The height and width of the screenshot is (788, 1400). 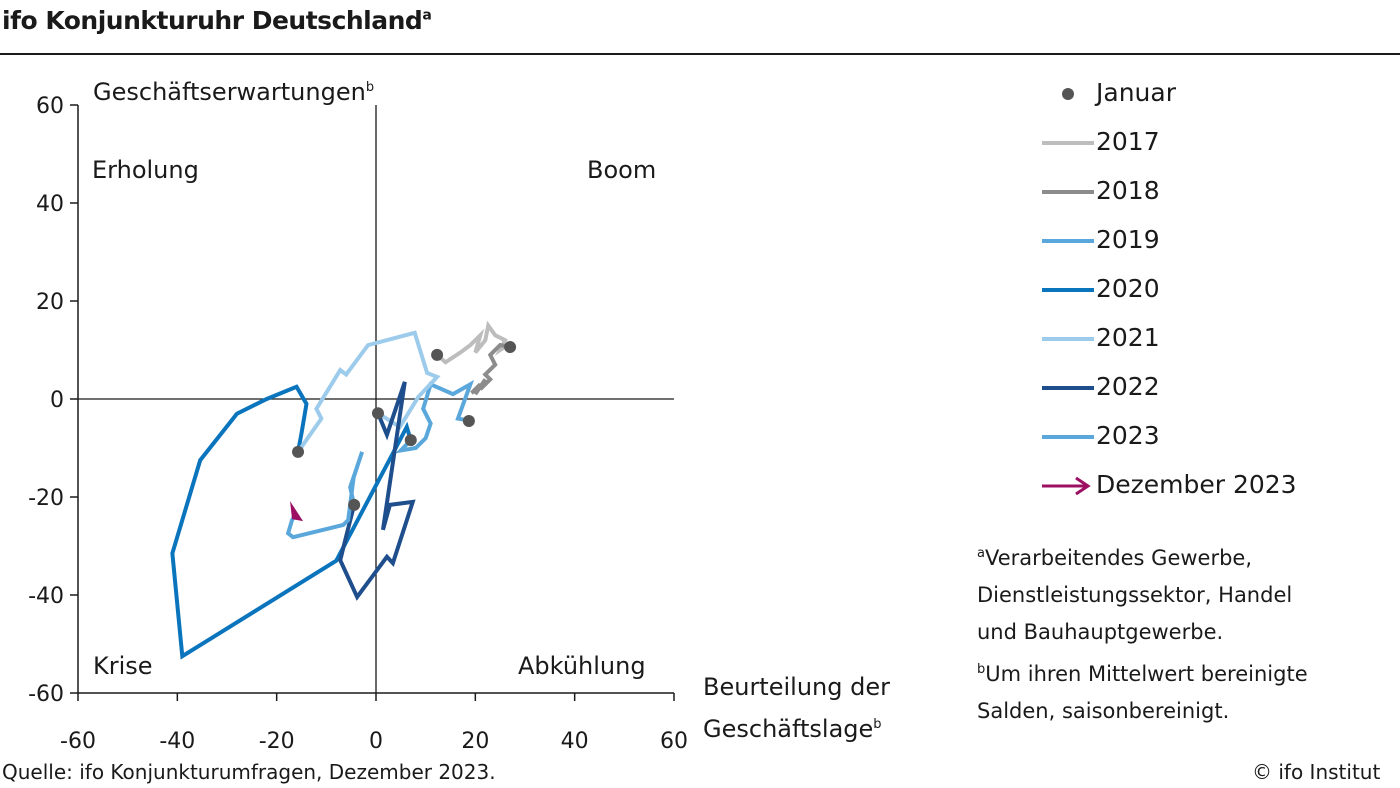 I want to click on title-footnote-marker: a, so click(x=427, y=15).